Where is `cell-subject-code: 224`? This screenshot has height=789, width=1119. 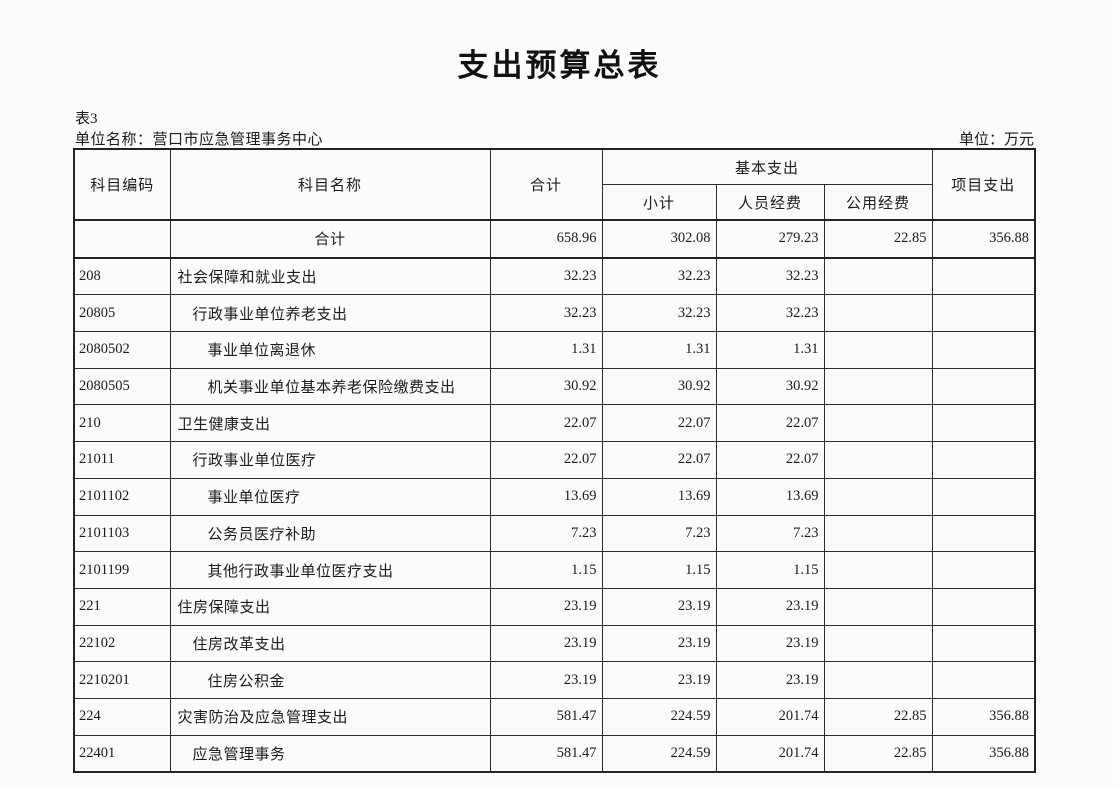 cell-subject-code: 224 is located at coordinates (122, 716).